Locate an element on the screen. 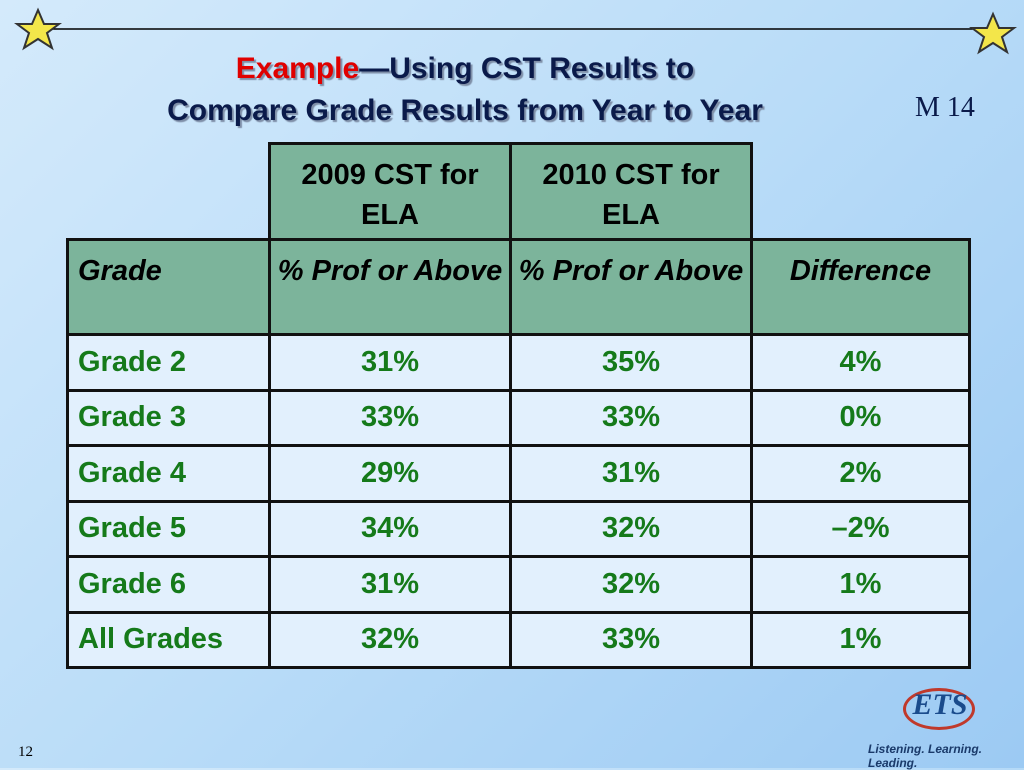  table-cell: 2% is located at coordinates (860, 473).